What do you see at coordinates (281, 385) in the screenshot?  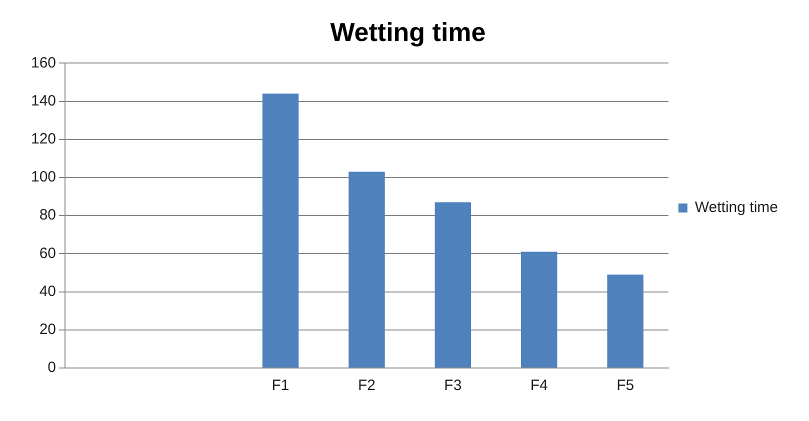 I see `x-tick-label: F1` at bounding box center [281, 385].